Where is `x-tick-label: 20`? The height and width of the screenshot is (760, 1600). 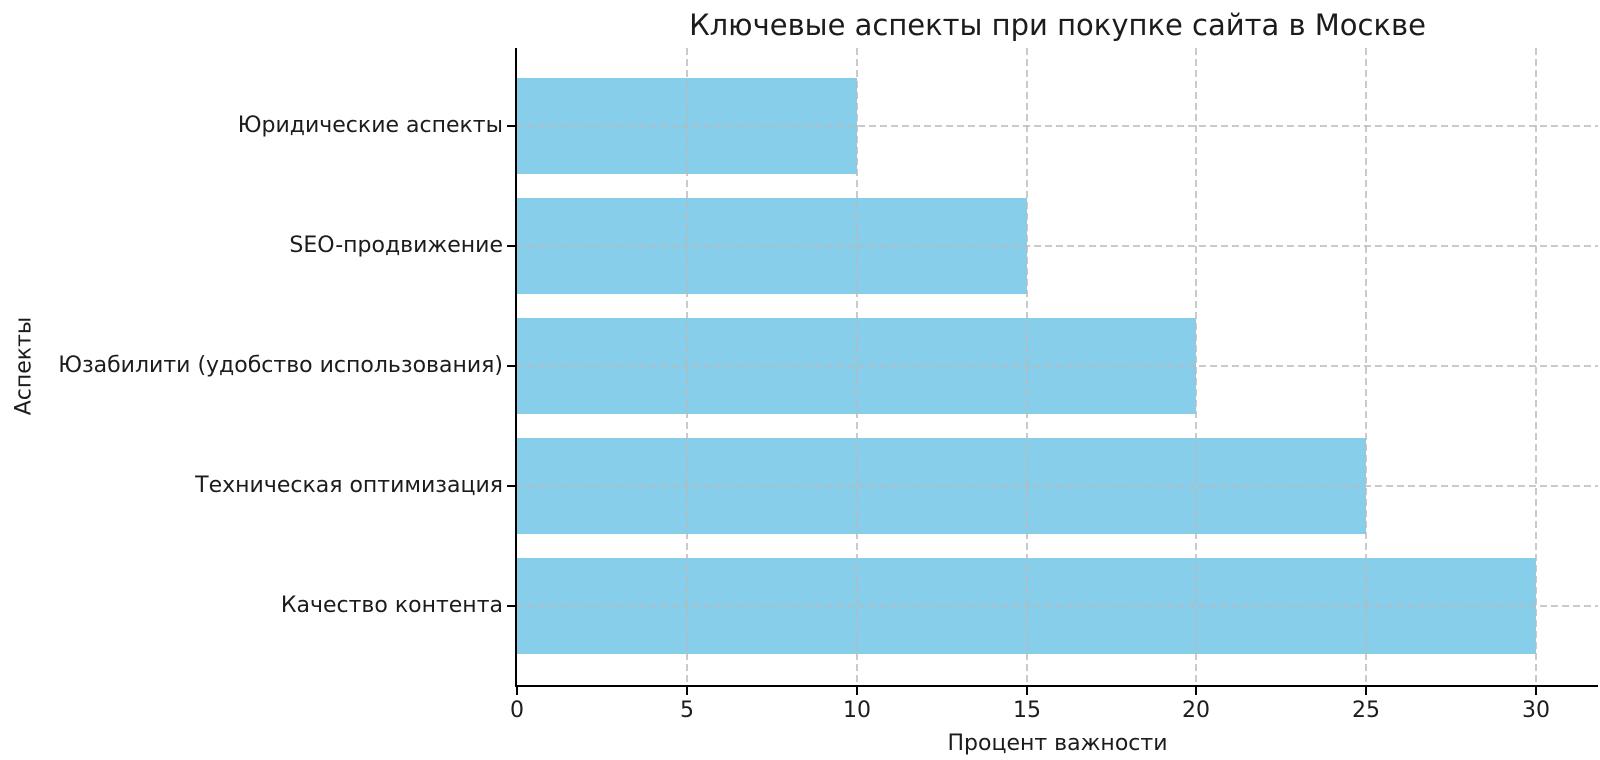
x-tick-label: 20 is located at coordinates (1196, 710).